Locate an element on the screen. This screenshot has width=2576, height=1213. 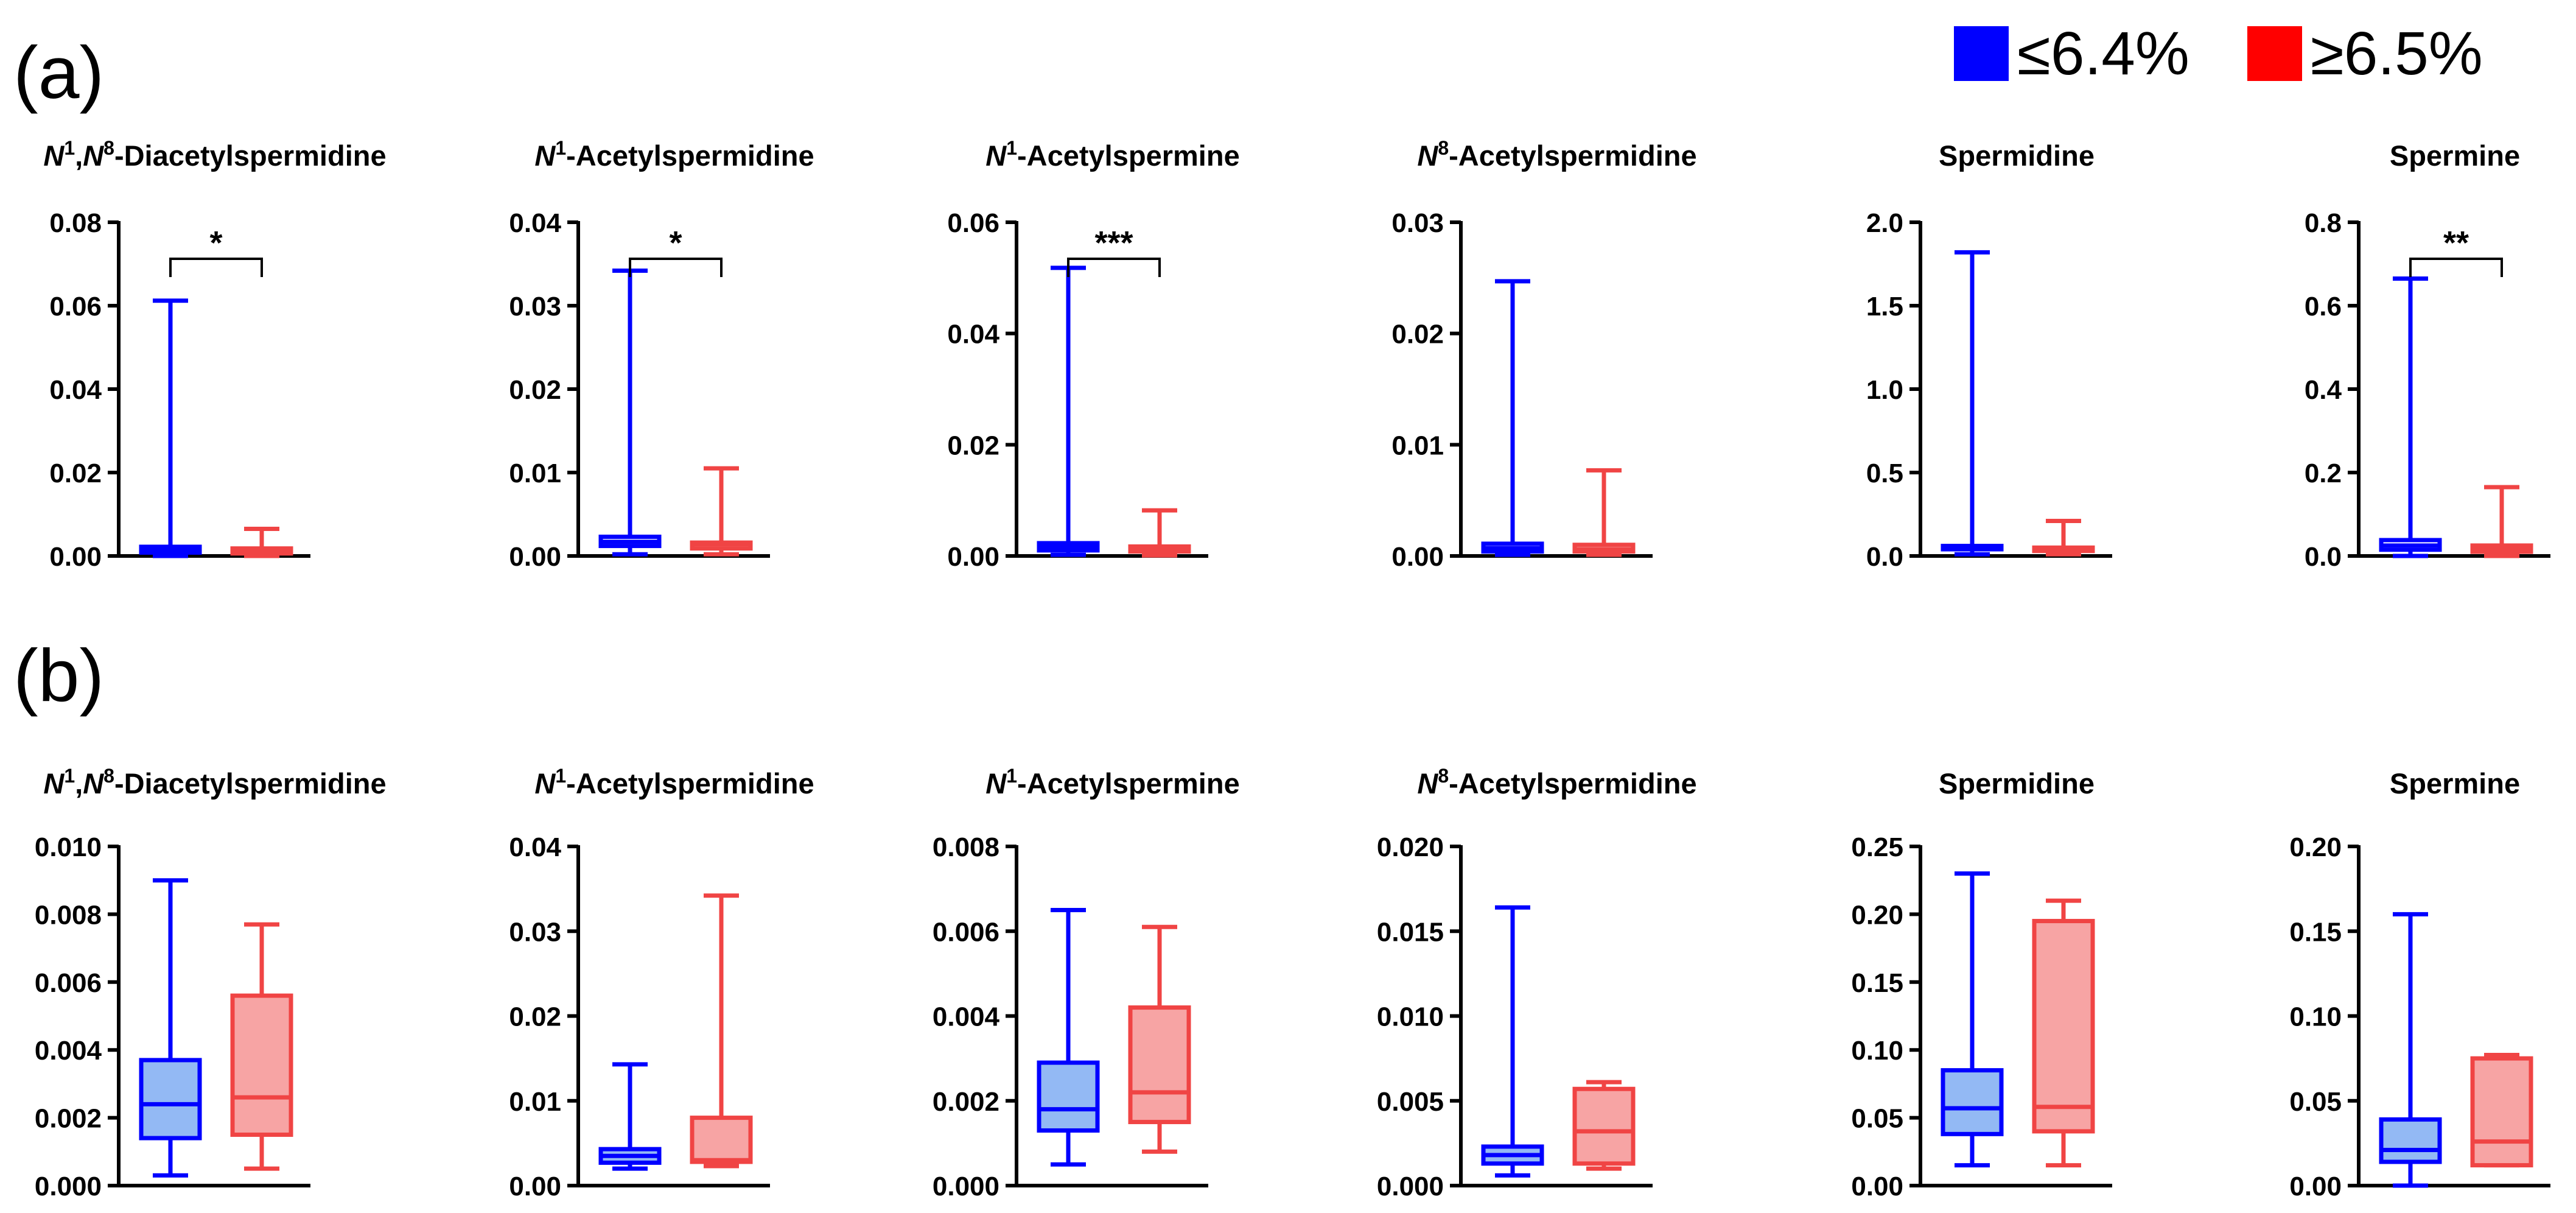
y-tick-label: 0.8 is located at coordinates (2323, 223).